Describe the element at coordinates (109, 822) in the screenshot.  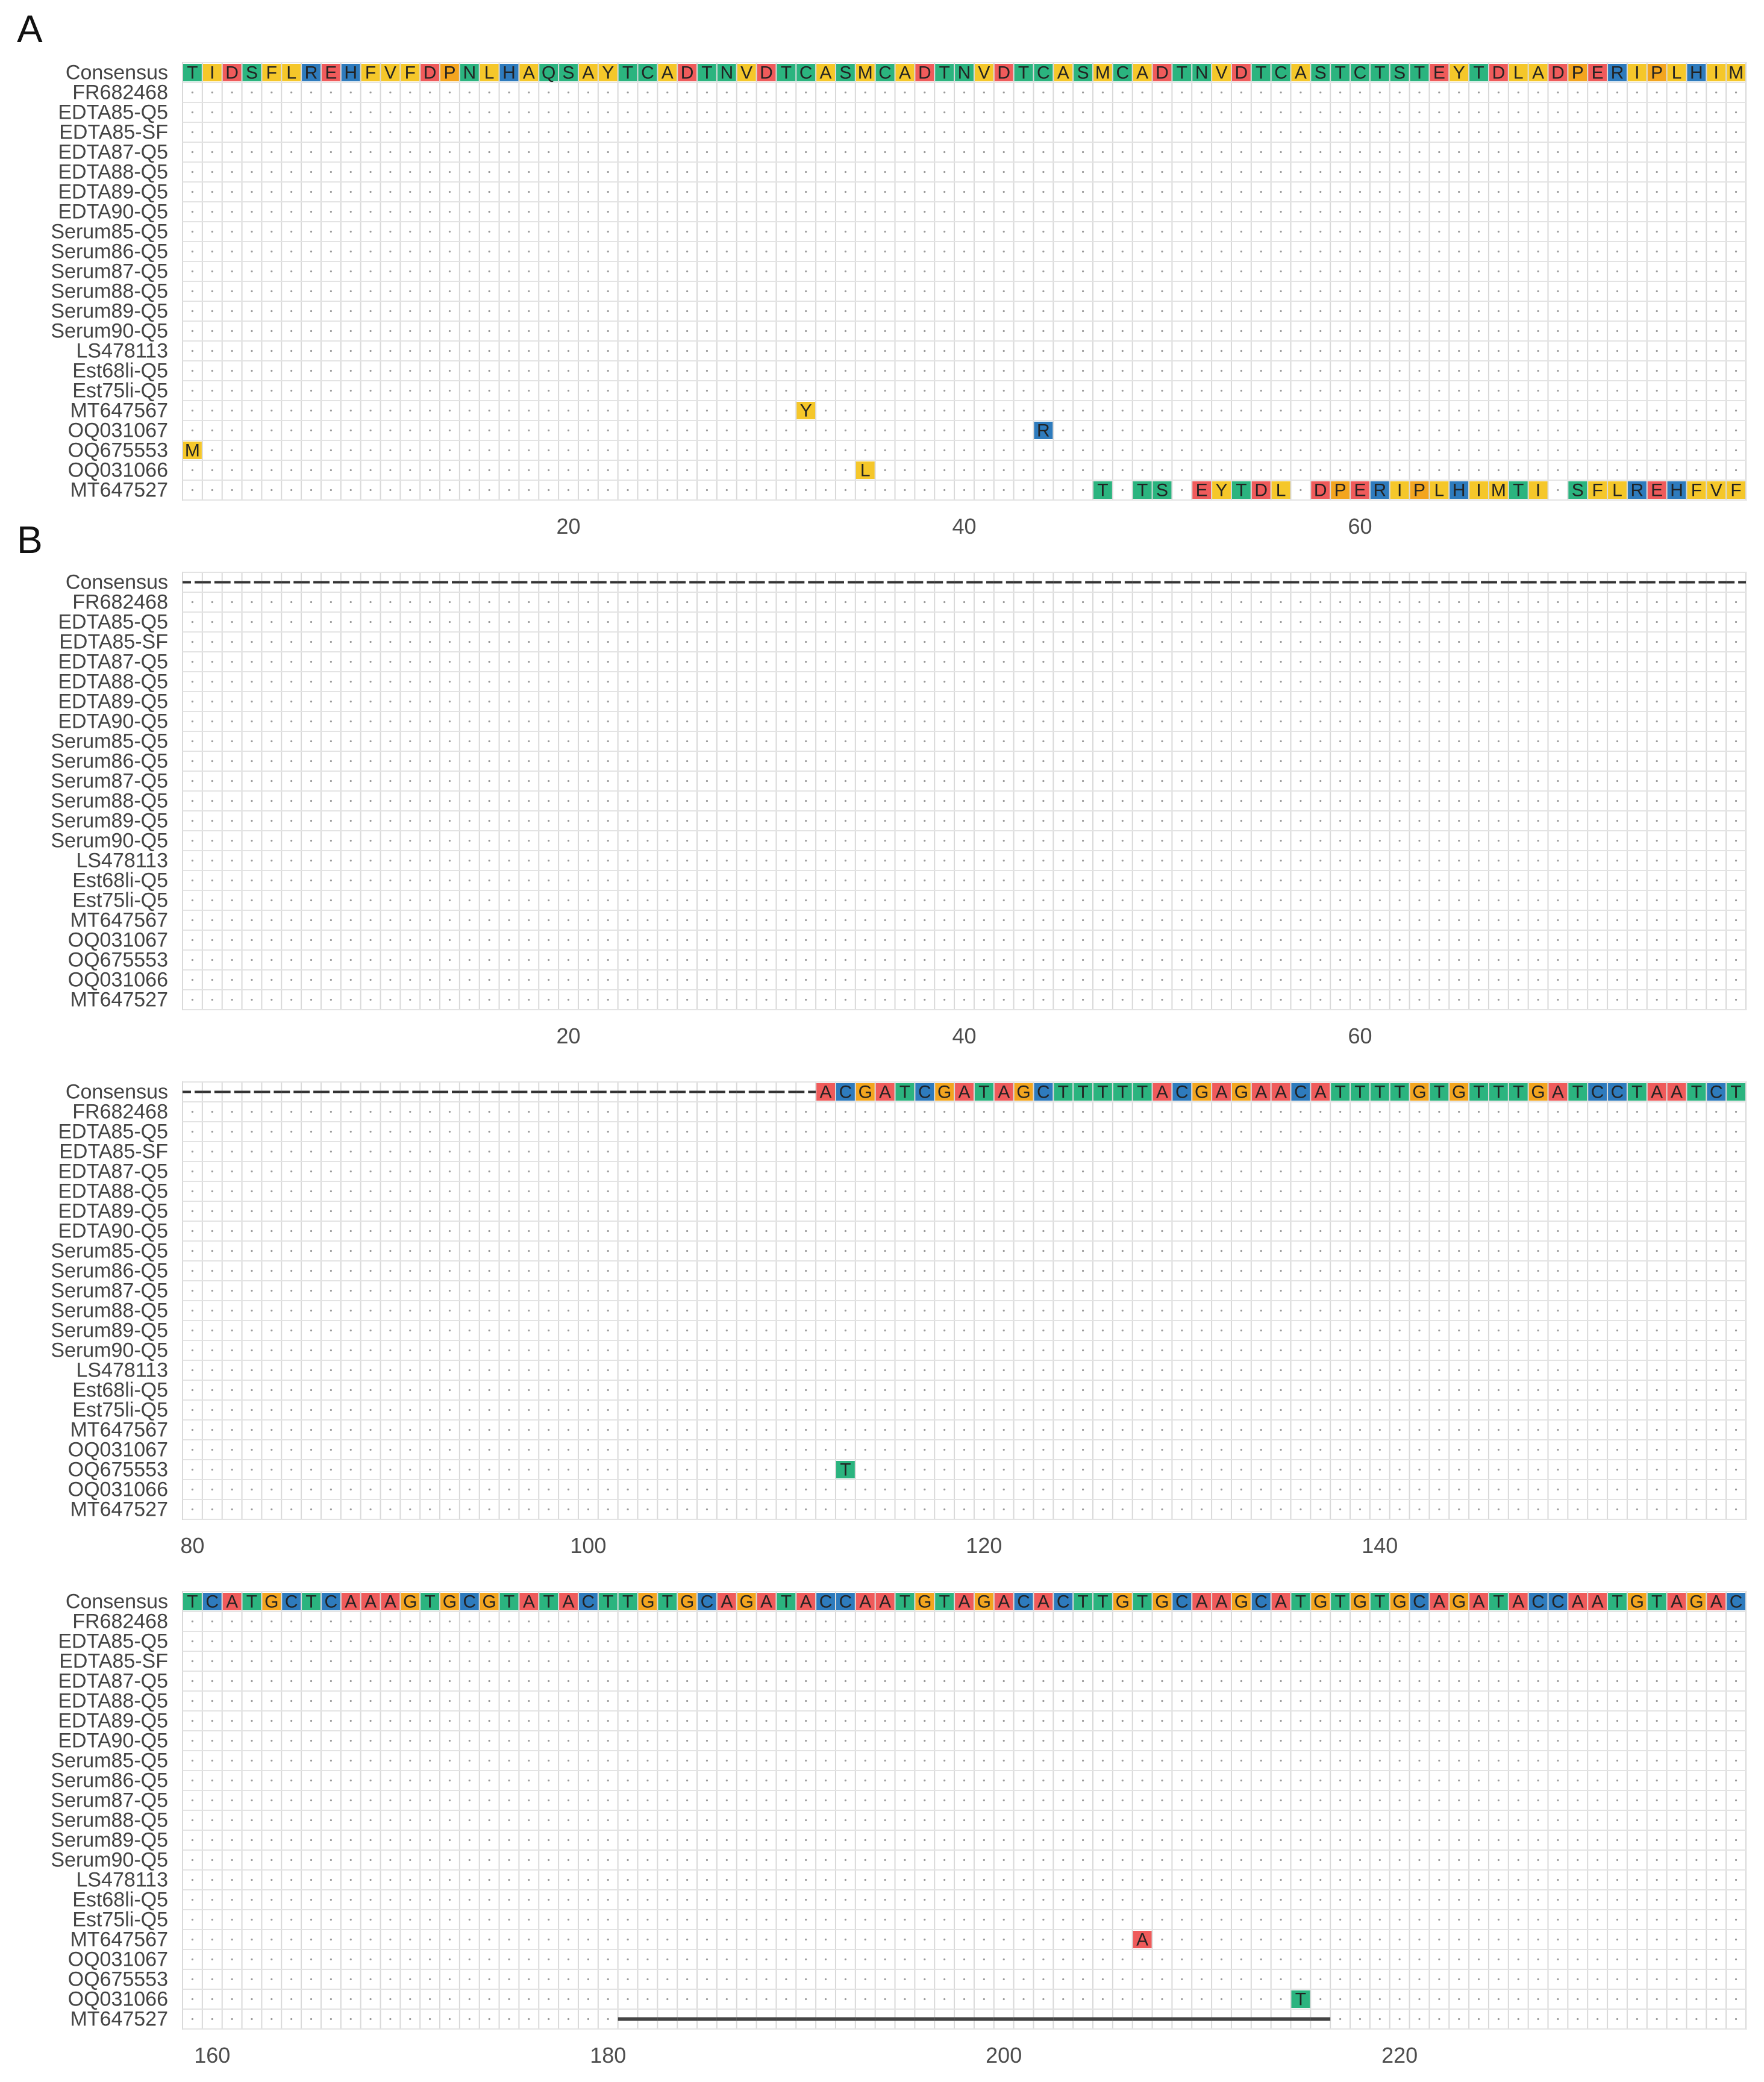
I see `row-label: Serum89-Q5` at that location.